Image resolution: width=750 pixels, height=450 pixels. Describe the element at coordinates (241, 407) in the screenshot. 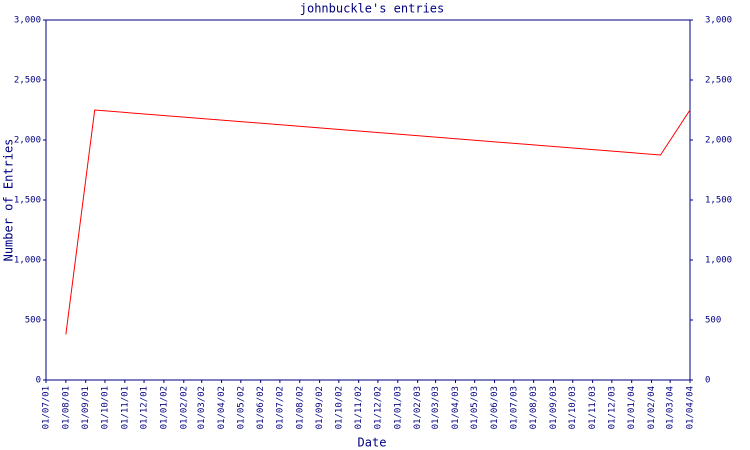

I see `x-tick-label: 01/05/02` at that location.